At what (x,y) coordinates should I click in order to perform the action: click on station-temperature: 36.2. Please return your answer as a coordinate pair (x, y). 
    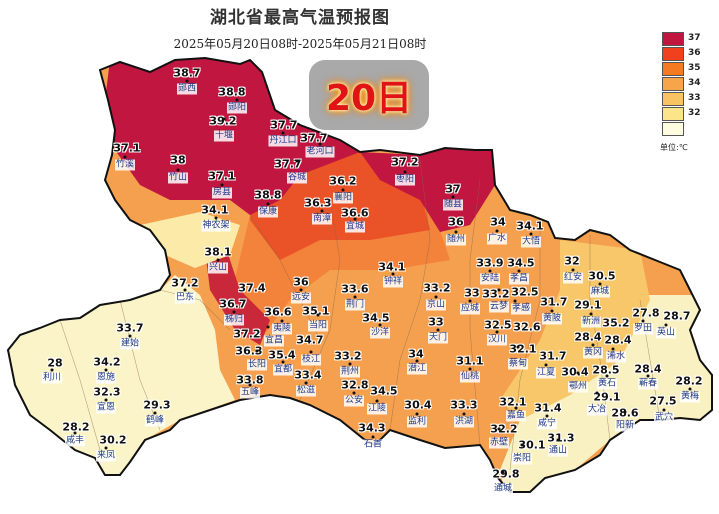
    Looking at the image, I should click on (343, 181).